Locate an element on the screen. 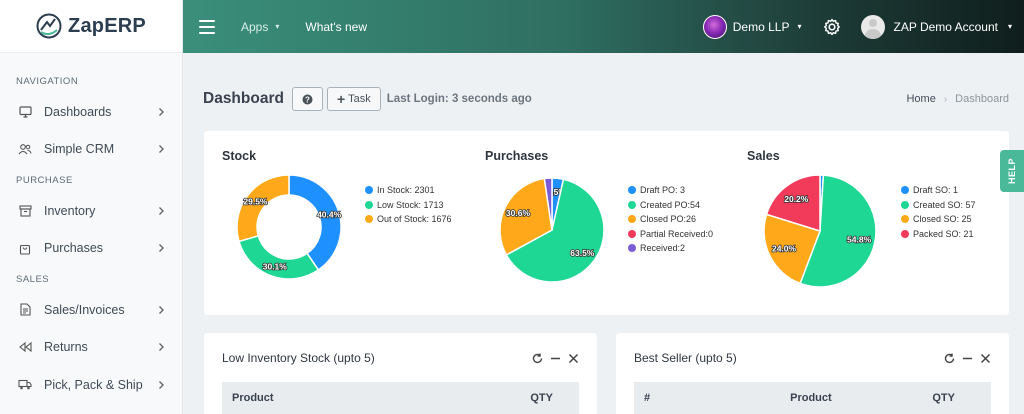 This screenshot has width=1024, height=414. task-label: Task is located at coordinates (359, 99).